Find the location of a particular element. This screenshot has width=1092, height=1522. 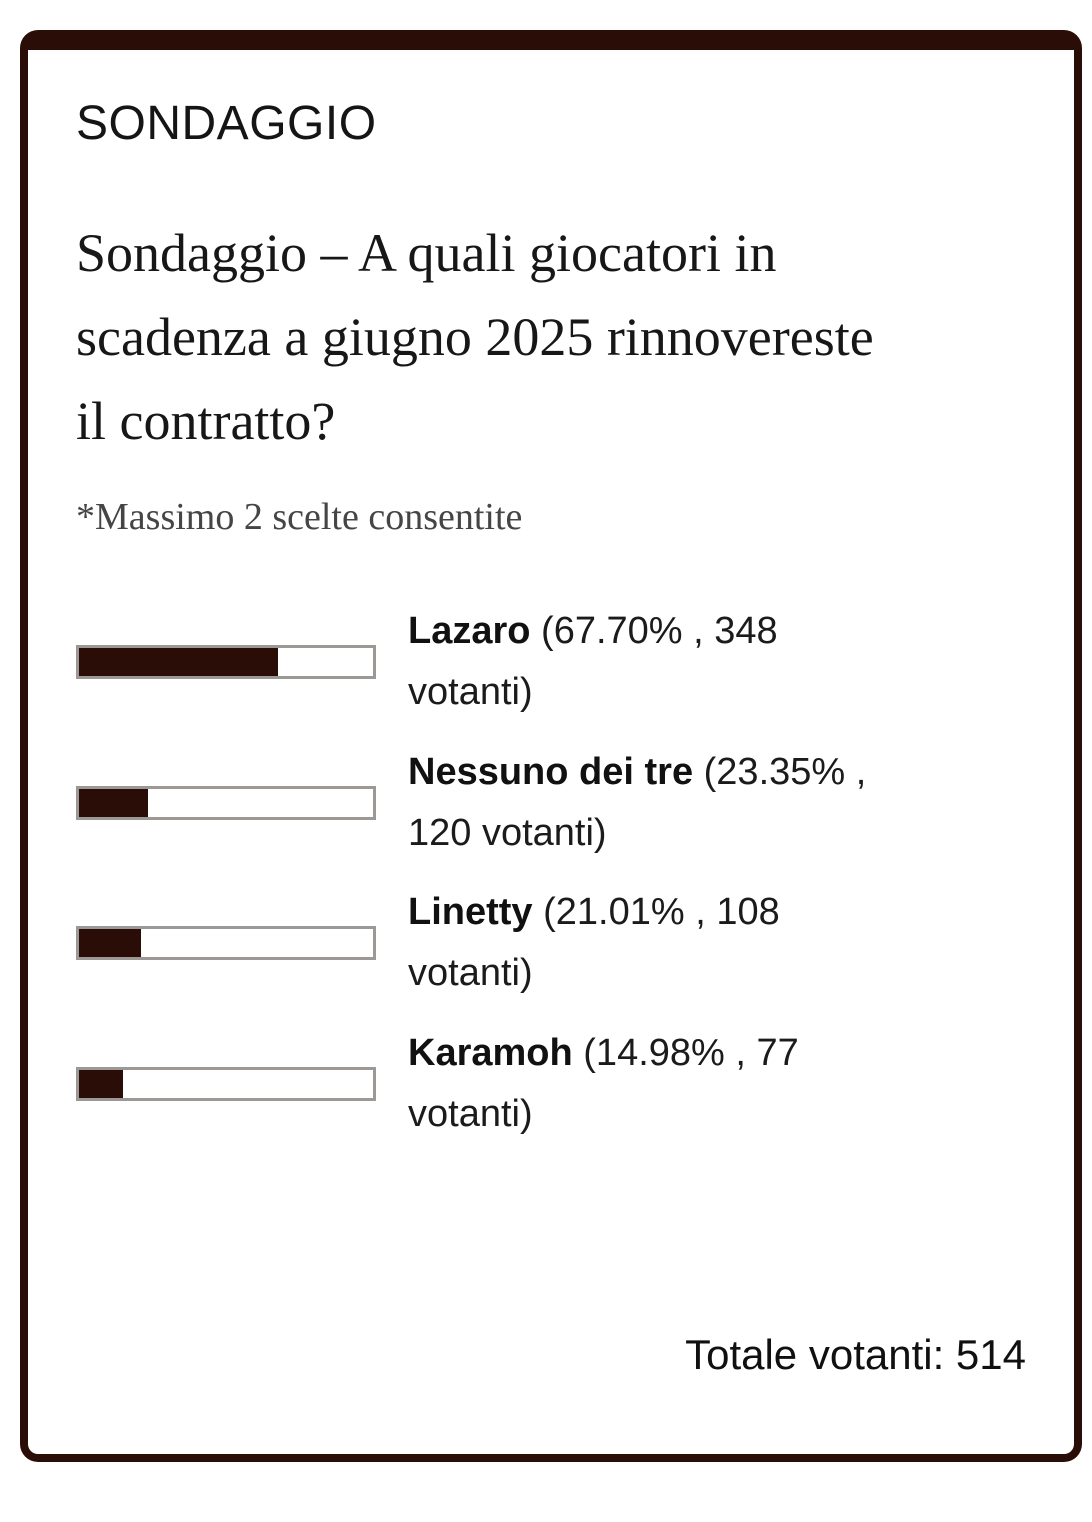

result-option-name: Karamoh is located at coordinates (490, 1053).